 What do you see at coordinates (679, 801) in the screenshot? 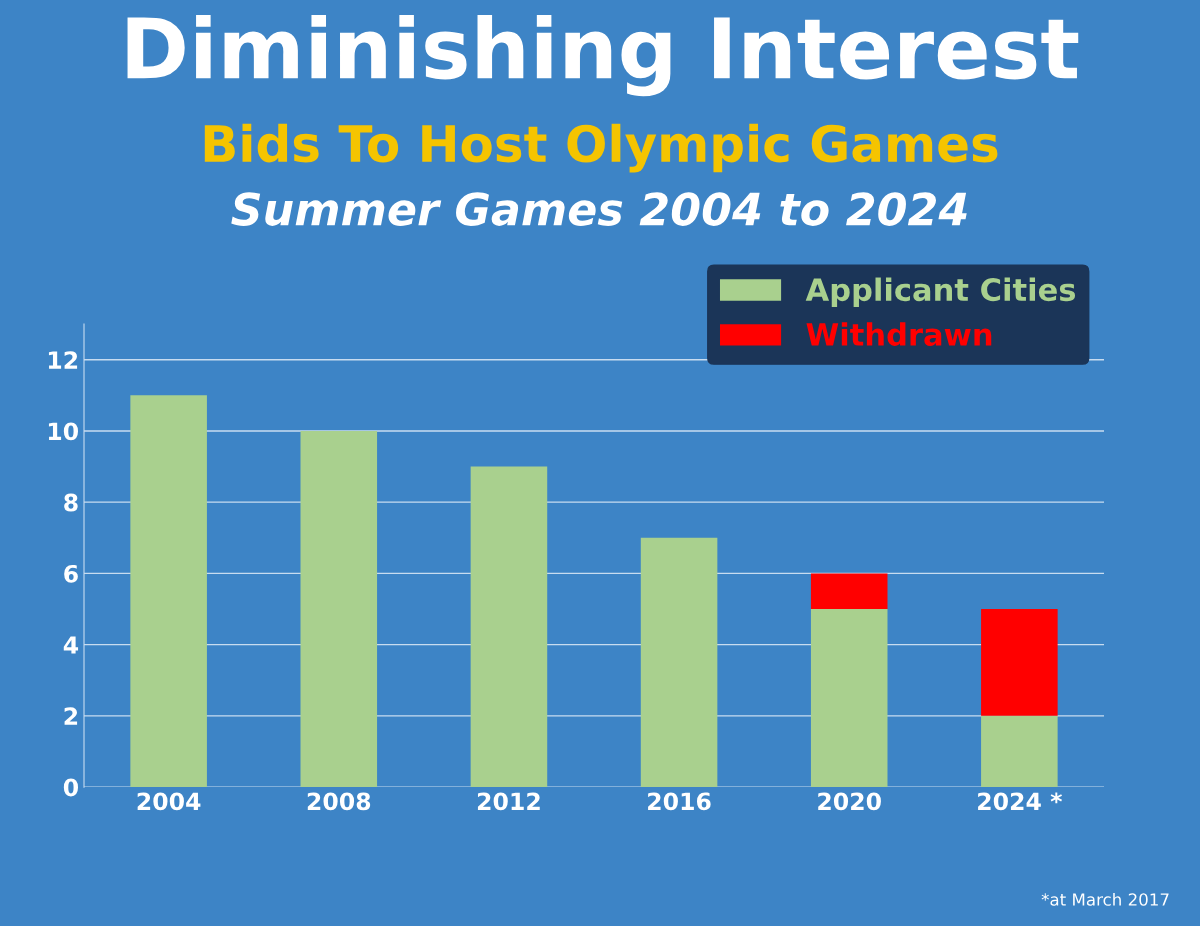
I see `x-tick-label: 2016` at bounding box center [679, 801].